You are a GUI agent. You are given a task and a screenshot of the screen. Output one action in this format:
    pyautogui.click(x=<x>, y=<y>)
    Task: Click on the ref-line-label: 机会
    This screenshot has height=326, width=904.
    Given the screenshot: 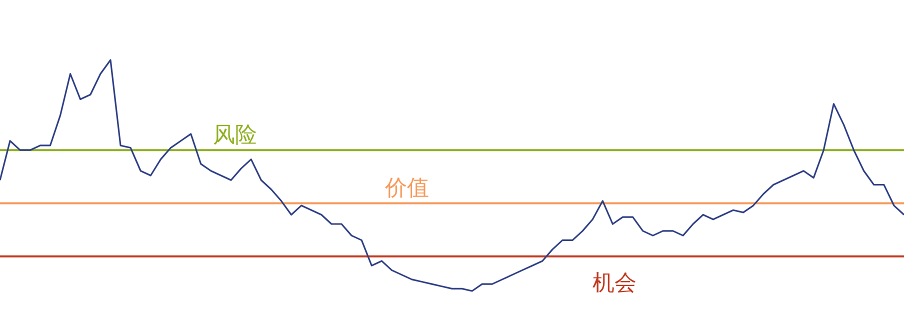 What is the action you would take?
    pyautogui.click(x=614, y=283)
    